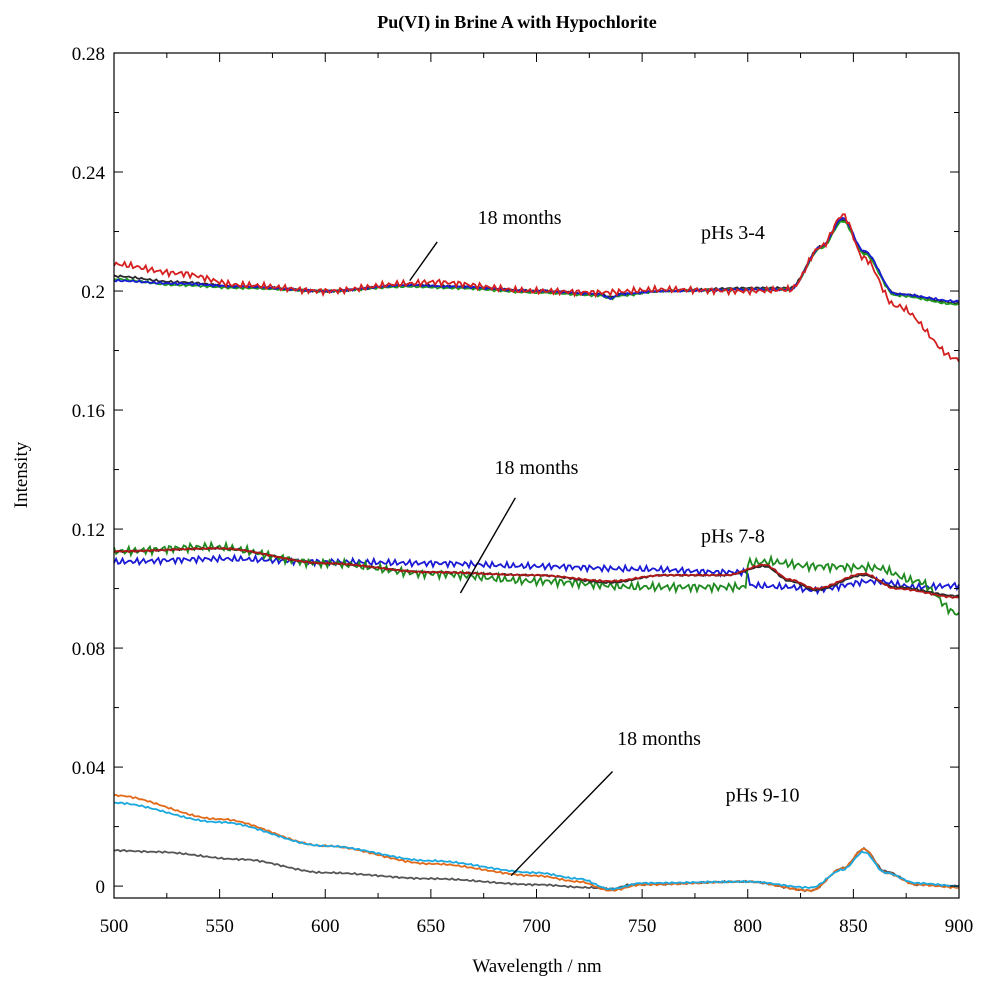 The image size is (985, 987). What do you see at coordinates (537, 966) in the screenshot?
I see `x-axis-label: Wavelength / nm` at bounding box center [537, 966].